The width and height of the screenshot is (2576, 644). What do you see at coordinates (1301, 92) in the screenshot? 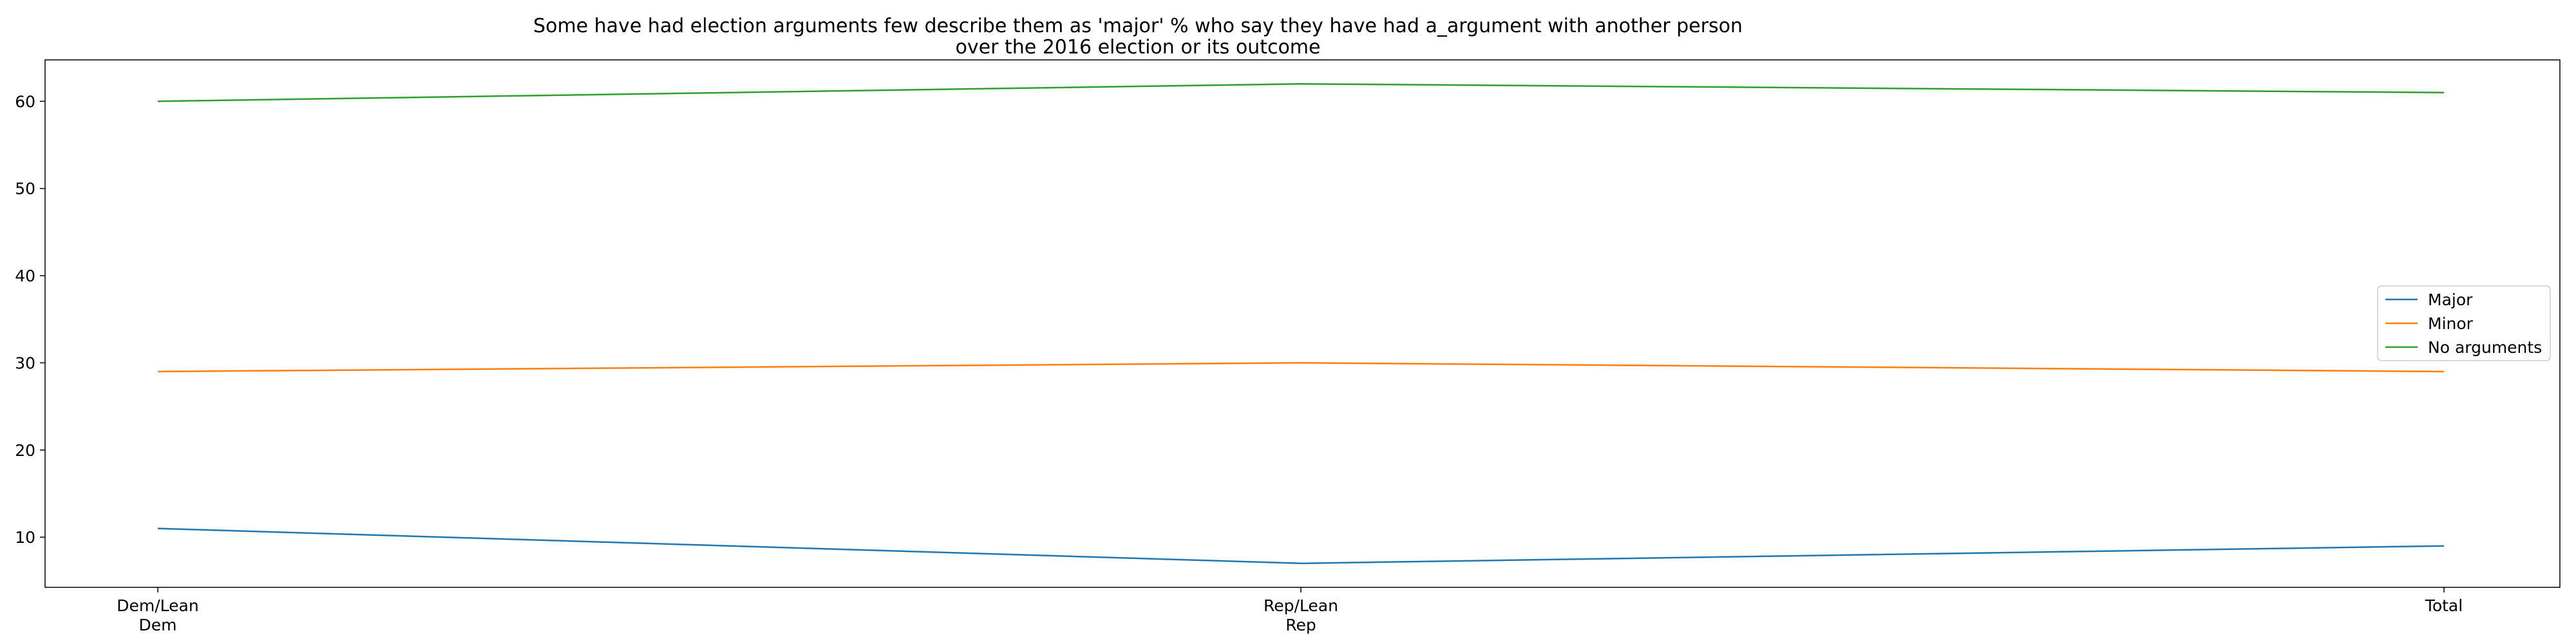
I see `series-line-no-arguments` at bounding box center [1301, 92].